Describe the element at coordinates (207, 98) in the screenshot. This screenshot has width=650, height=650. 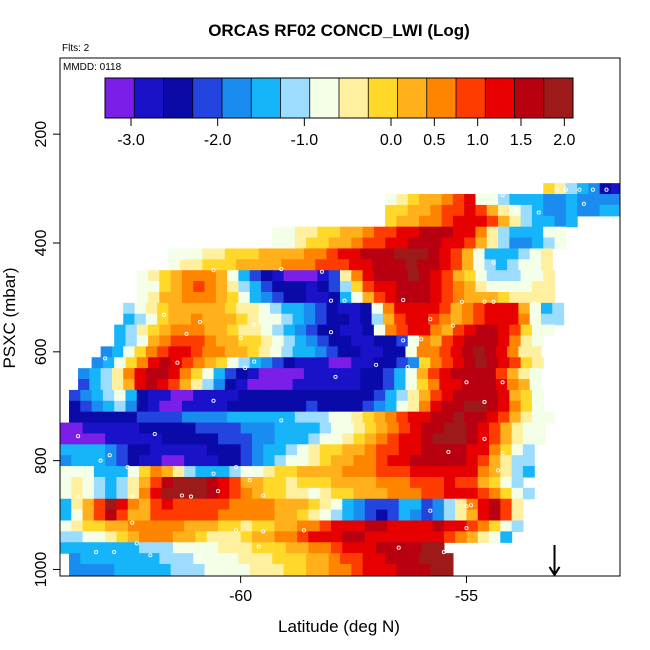
I see `colorbar-swatch` at that location.